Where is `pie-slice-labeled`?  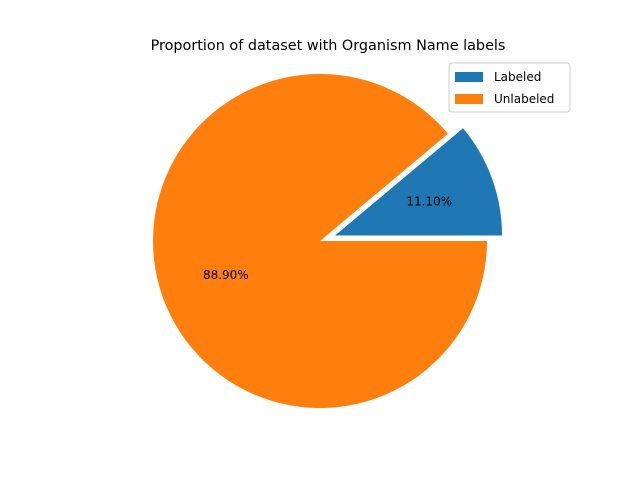 pie-slice-labeled is located at coordinates (419, 182).